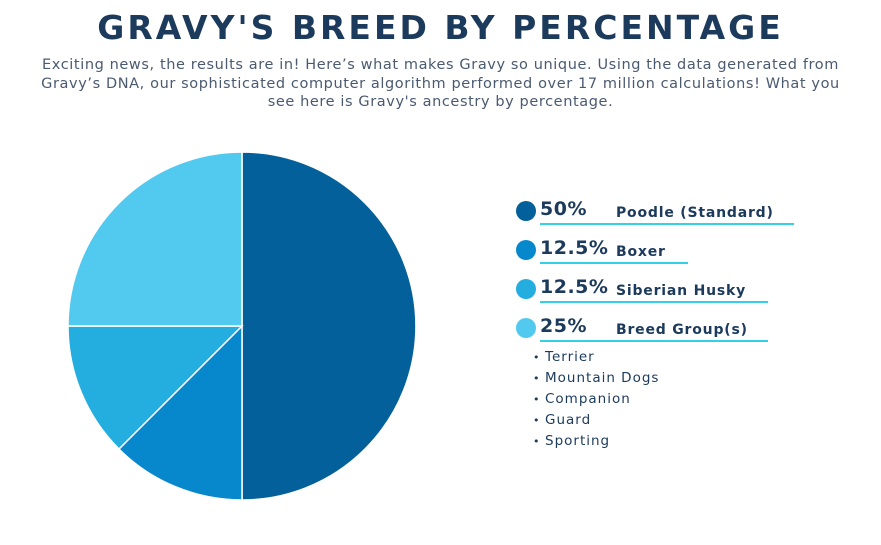  I want to click on legend-breed-name: Poodle (Standard), so click(695, 213).